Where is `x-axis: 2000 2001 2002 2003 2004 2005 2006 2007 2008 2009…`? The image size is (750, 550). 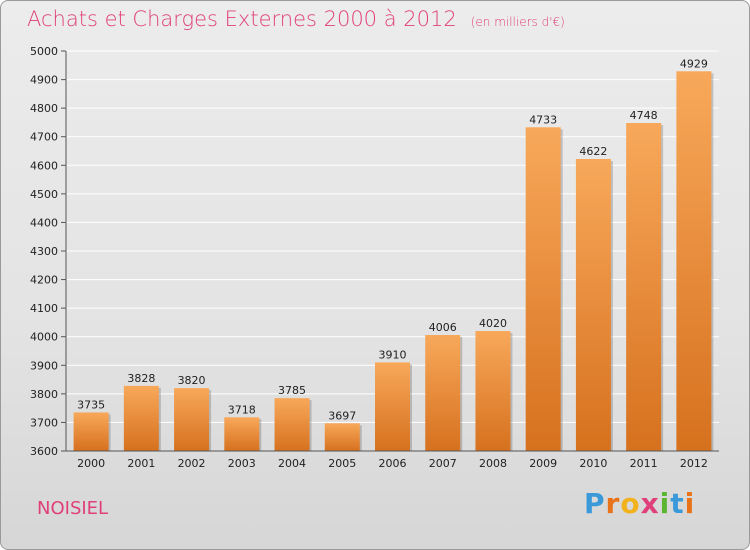 x-axis: 2000 2001 2002 2003 2004 2005 2006 2007 2008 2009… is located at coordinates (392, 460).